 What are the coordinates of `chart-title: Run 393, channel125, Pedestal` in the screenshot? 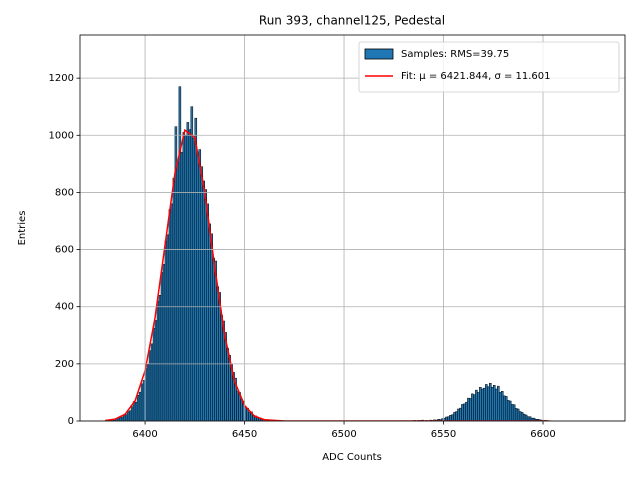 It's located at (352, 21).